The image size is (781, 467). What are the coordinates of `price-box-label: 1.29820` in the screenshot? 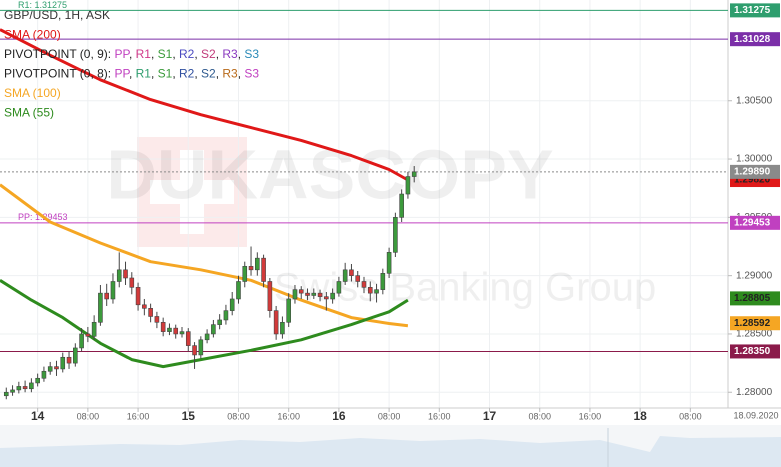 It's located at (752, 180).